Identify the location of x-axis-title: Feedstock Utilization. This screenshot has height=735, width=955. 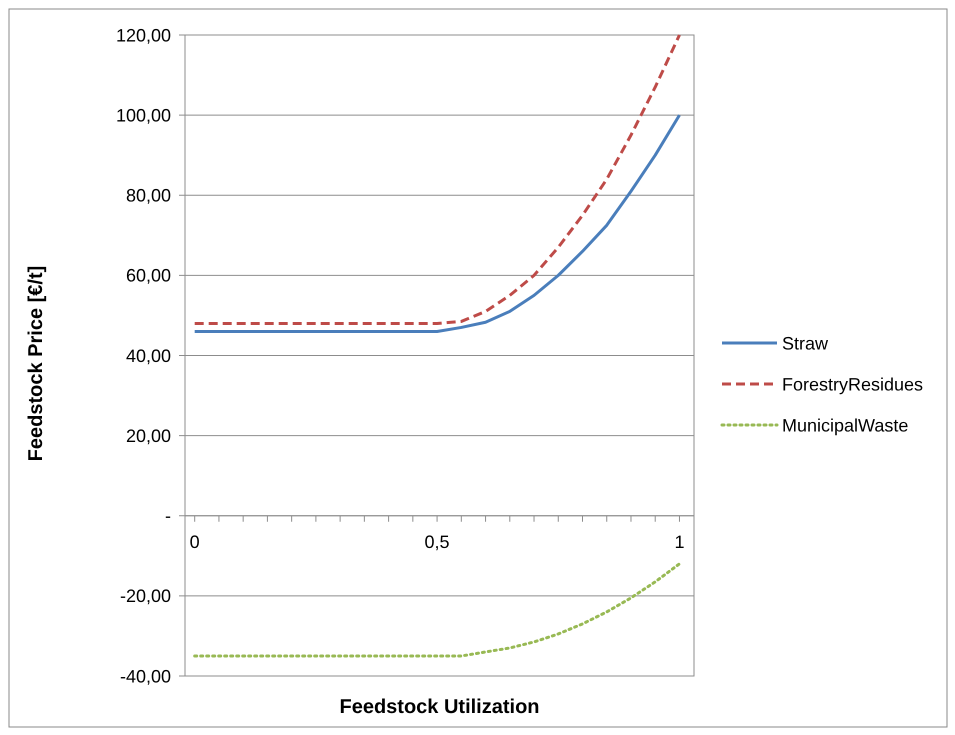
(439, 707).